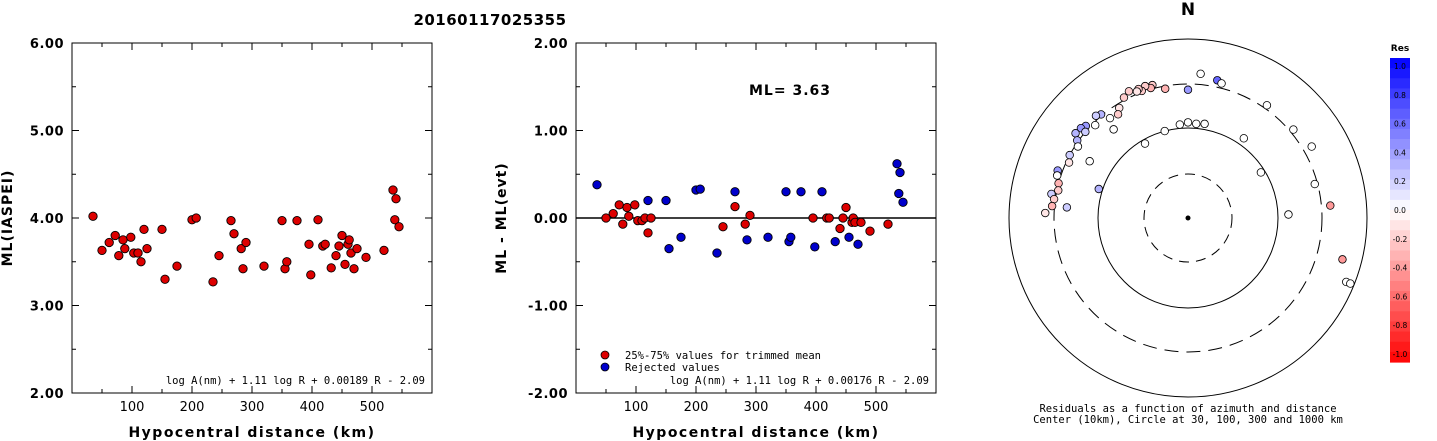 The image size is (1437, 441). I want to click on ring-300km, so click(1188, 218).